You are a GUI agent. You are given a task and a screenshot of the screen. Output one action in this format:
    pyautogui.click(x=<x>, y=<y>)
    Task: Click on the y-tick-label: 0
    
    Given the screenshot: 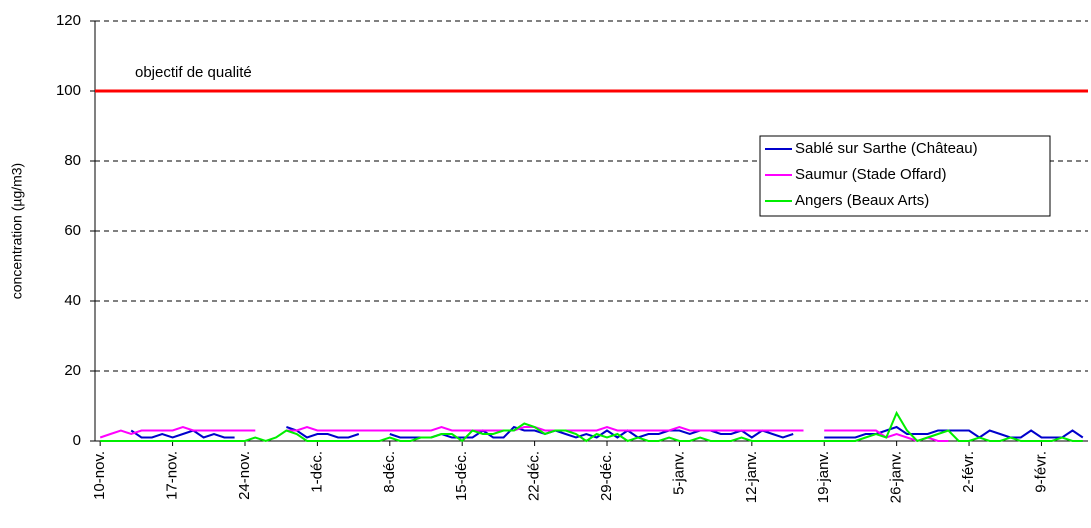 What is the action you would take?
    pyautogui.click(x=77, y=440)
    